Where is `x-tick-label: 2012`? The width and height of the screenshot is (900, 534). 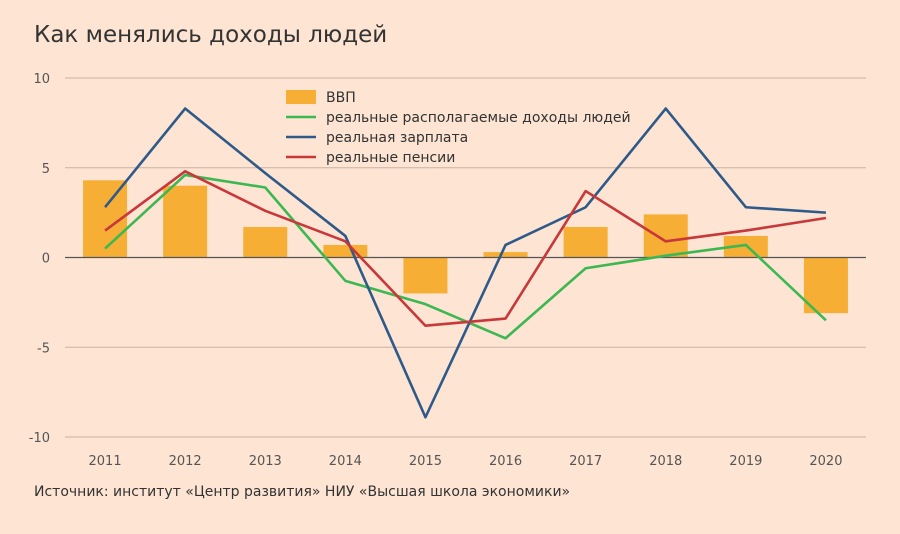
x-tick-label: 2012 is located at coordinates (185, 461).